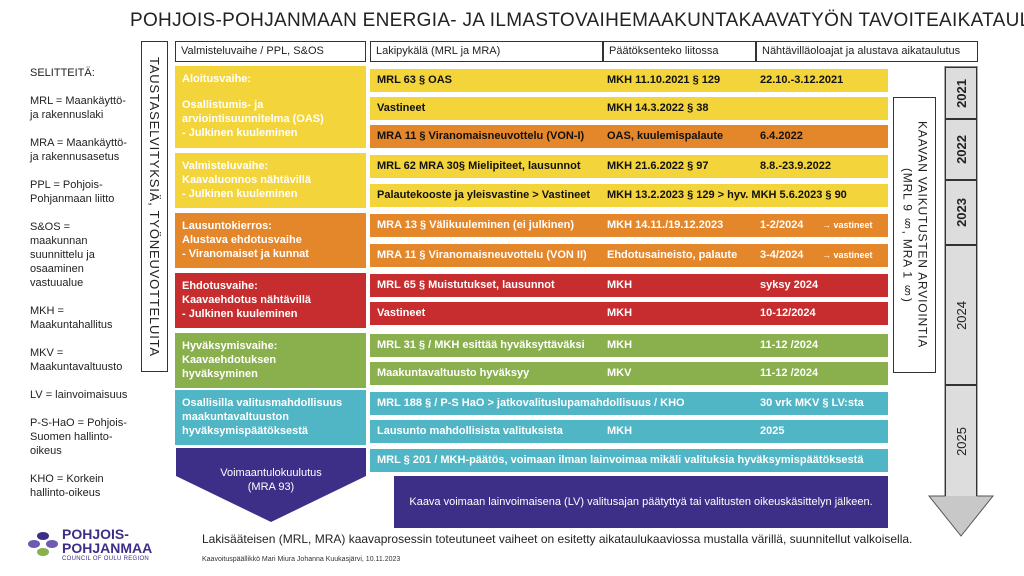  I want to click on year-label: 2024, so click(961, 315).